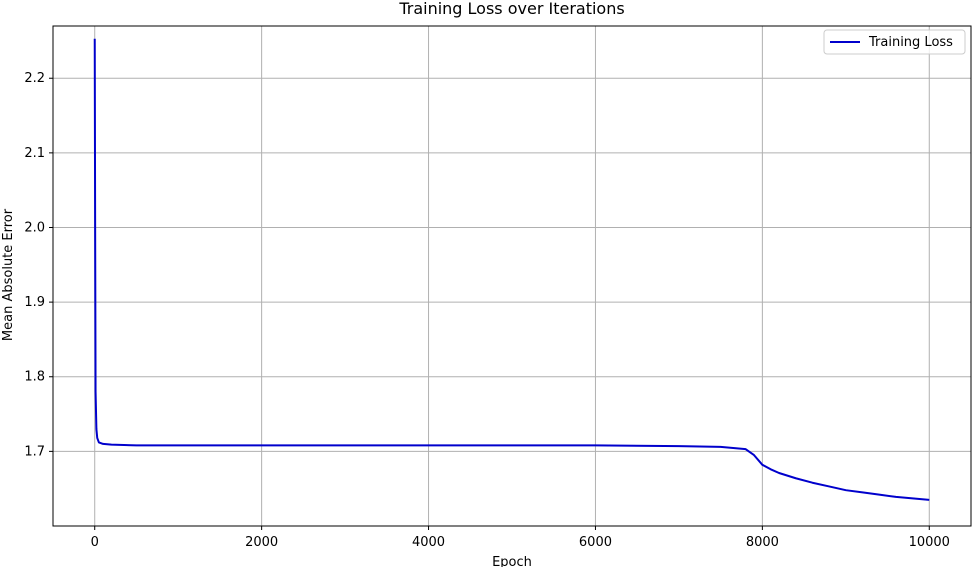 The height and width of the screenshot is (567, 976). What do you see at coordinates (520, 538) in the screenshot?
I see `x-axis: 0 2000 4000 6000 8000 10000` at bounding box center [520, 538].